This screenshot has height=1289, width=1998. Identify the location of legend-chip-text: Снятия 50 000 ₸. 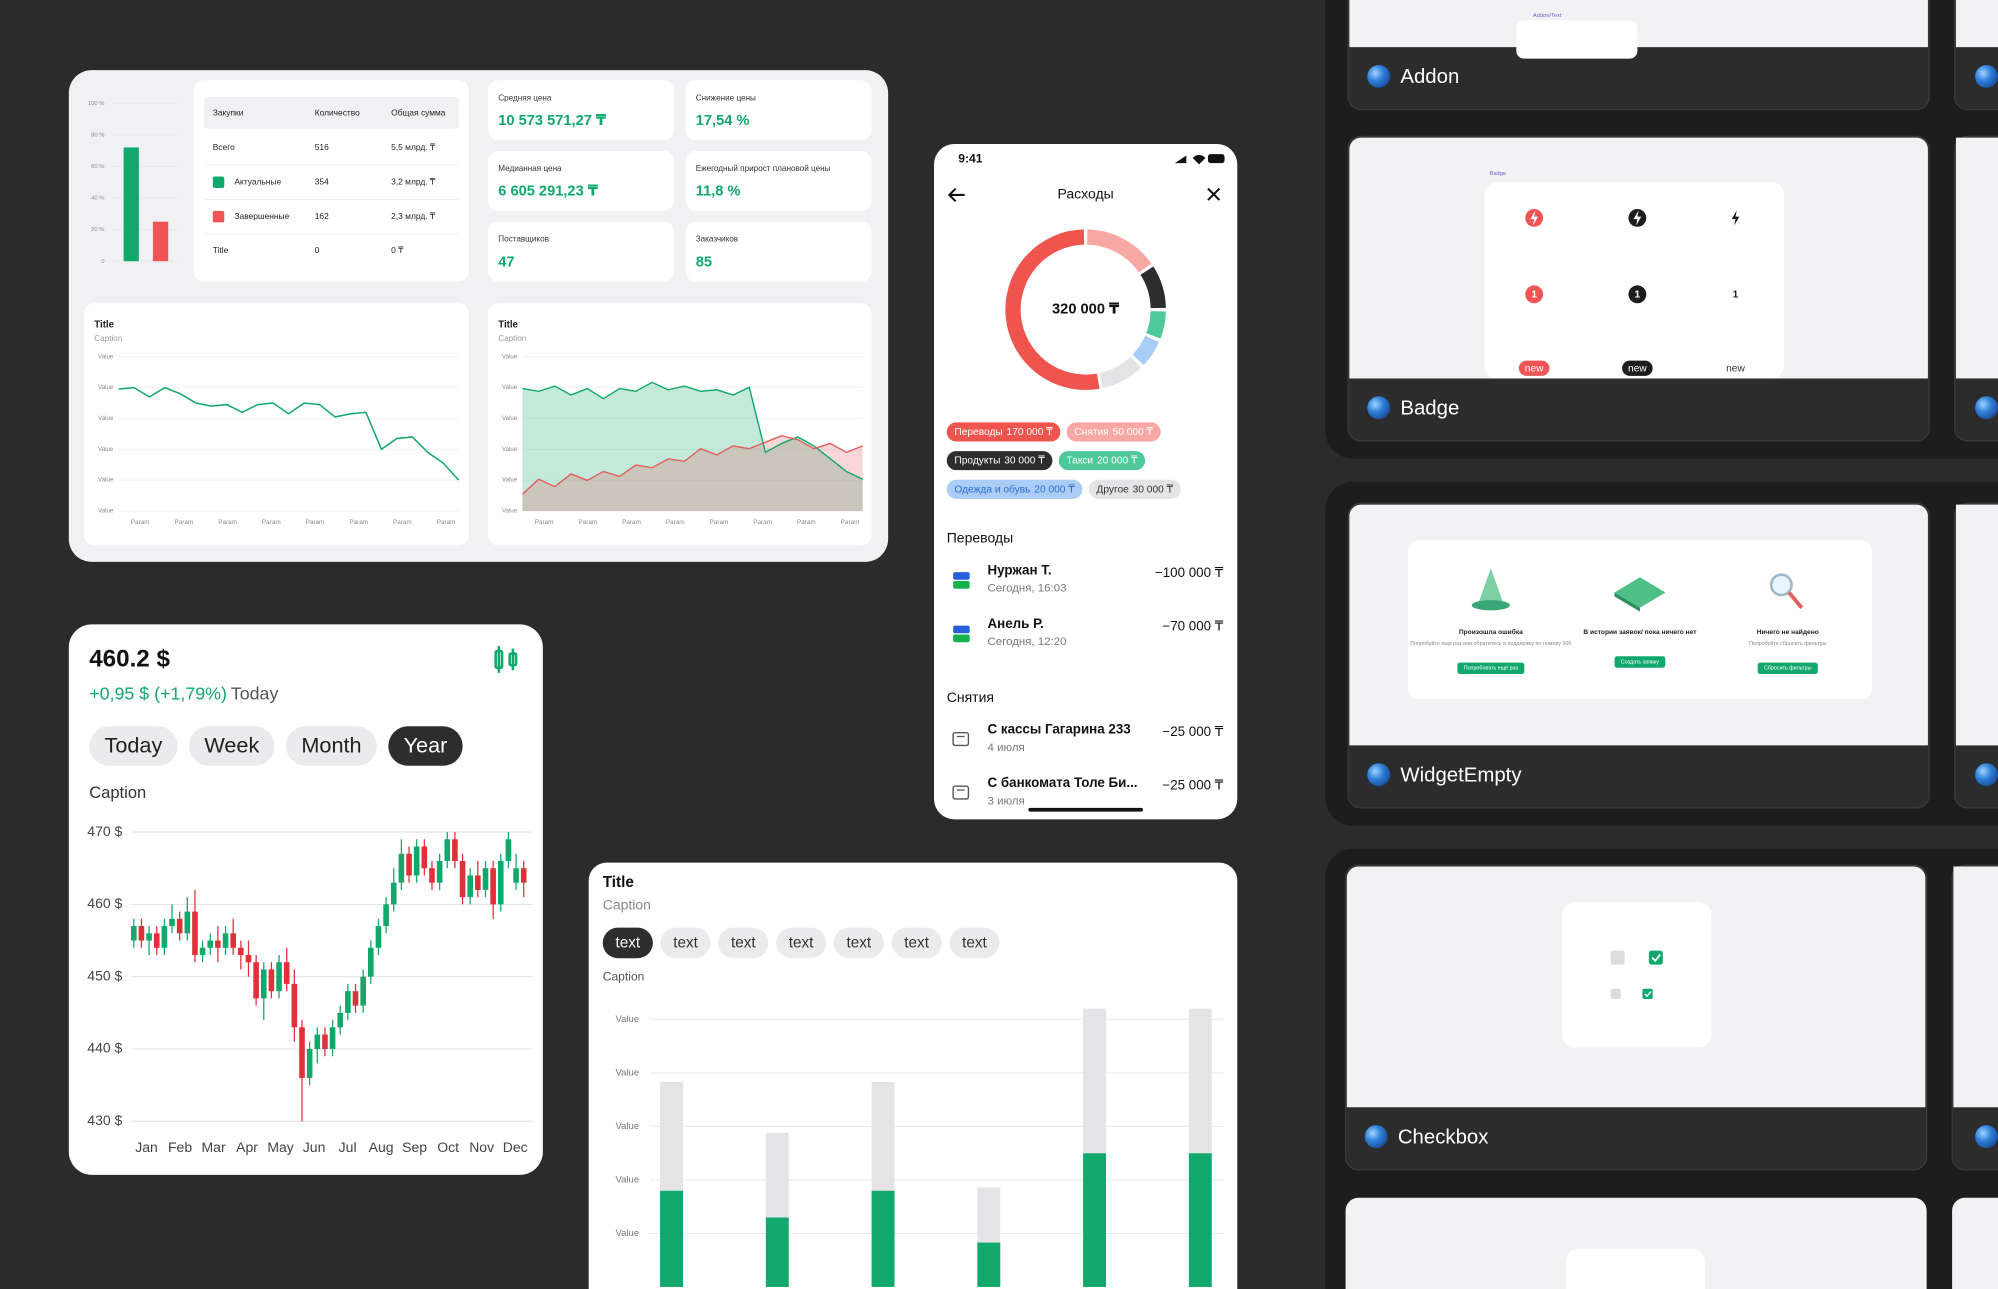
(1113, 432).